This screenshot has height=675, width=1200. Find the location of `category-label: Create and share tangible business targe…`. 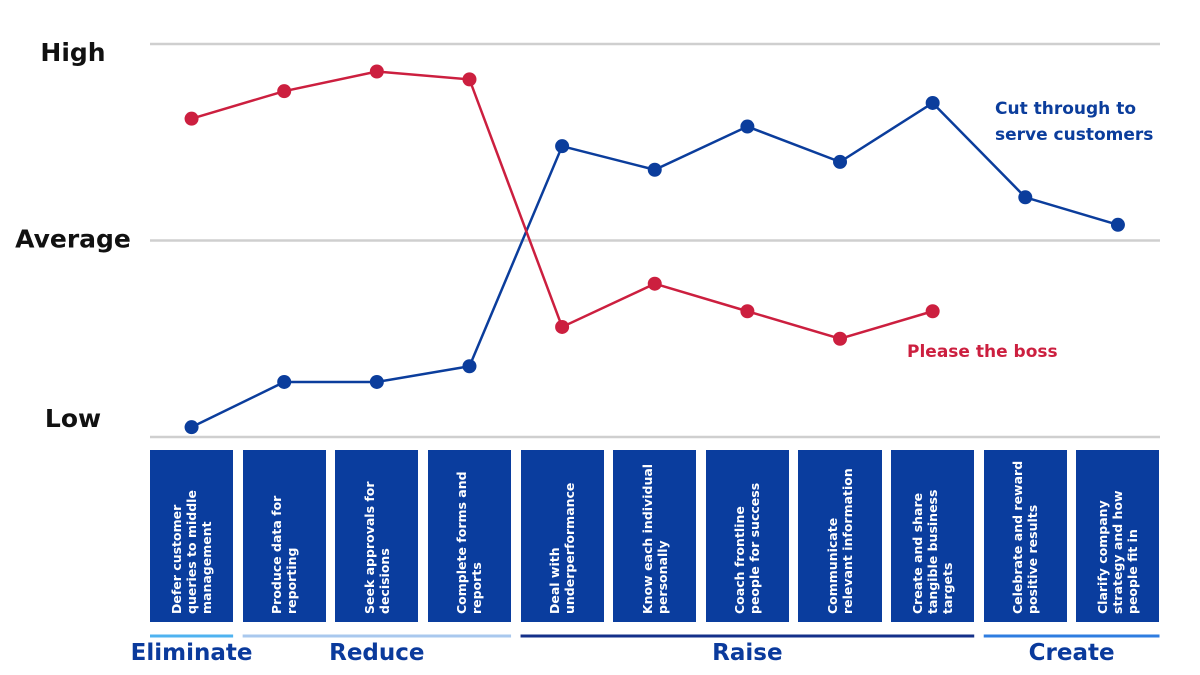

category-label: Create and share tangible business targe… is located at coordinates (933, 551).